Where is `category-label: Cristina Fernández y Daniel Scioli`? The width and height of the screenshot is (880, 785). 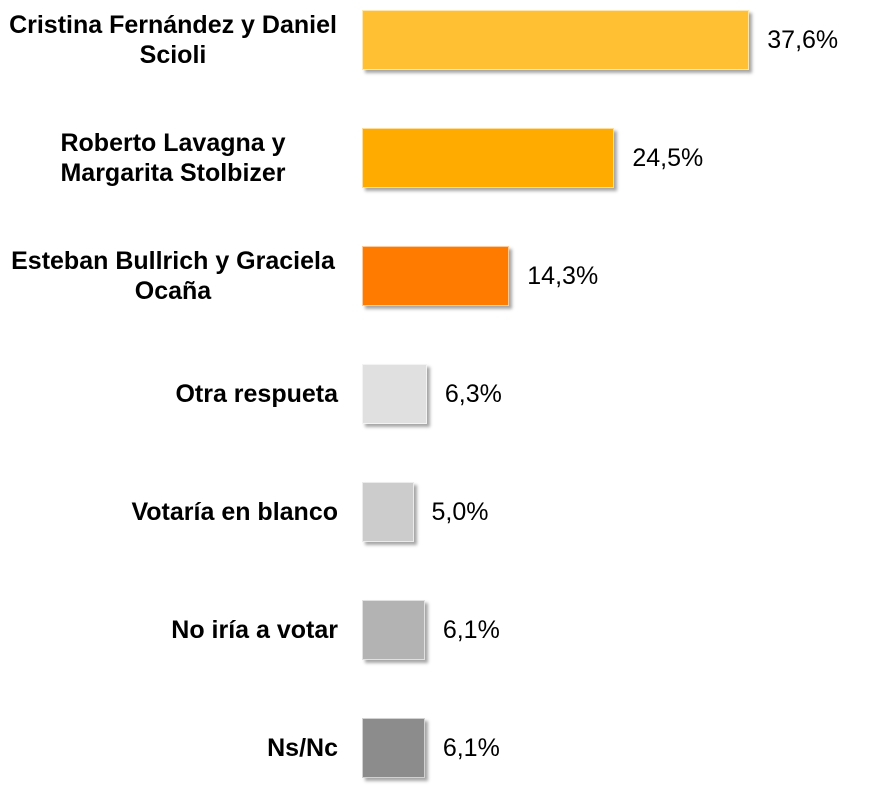
category-label: Cristina Fernández y Daniel Scioli is located at coordinates (169, 40).